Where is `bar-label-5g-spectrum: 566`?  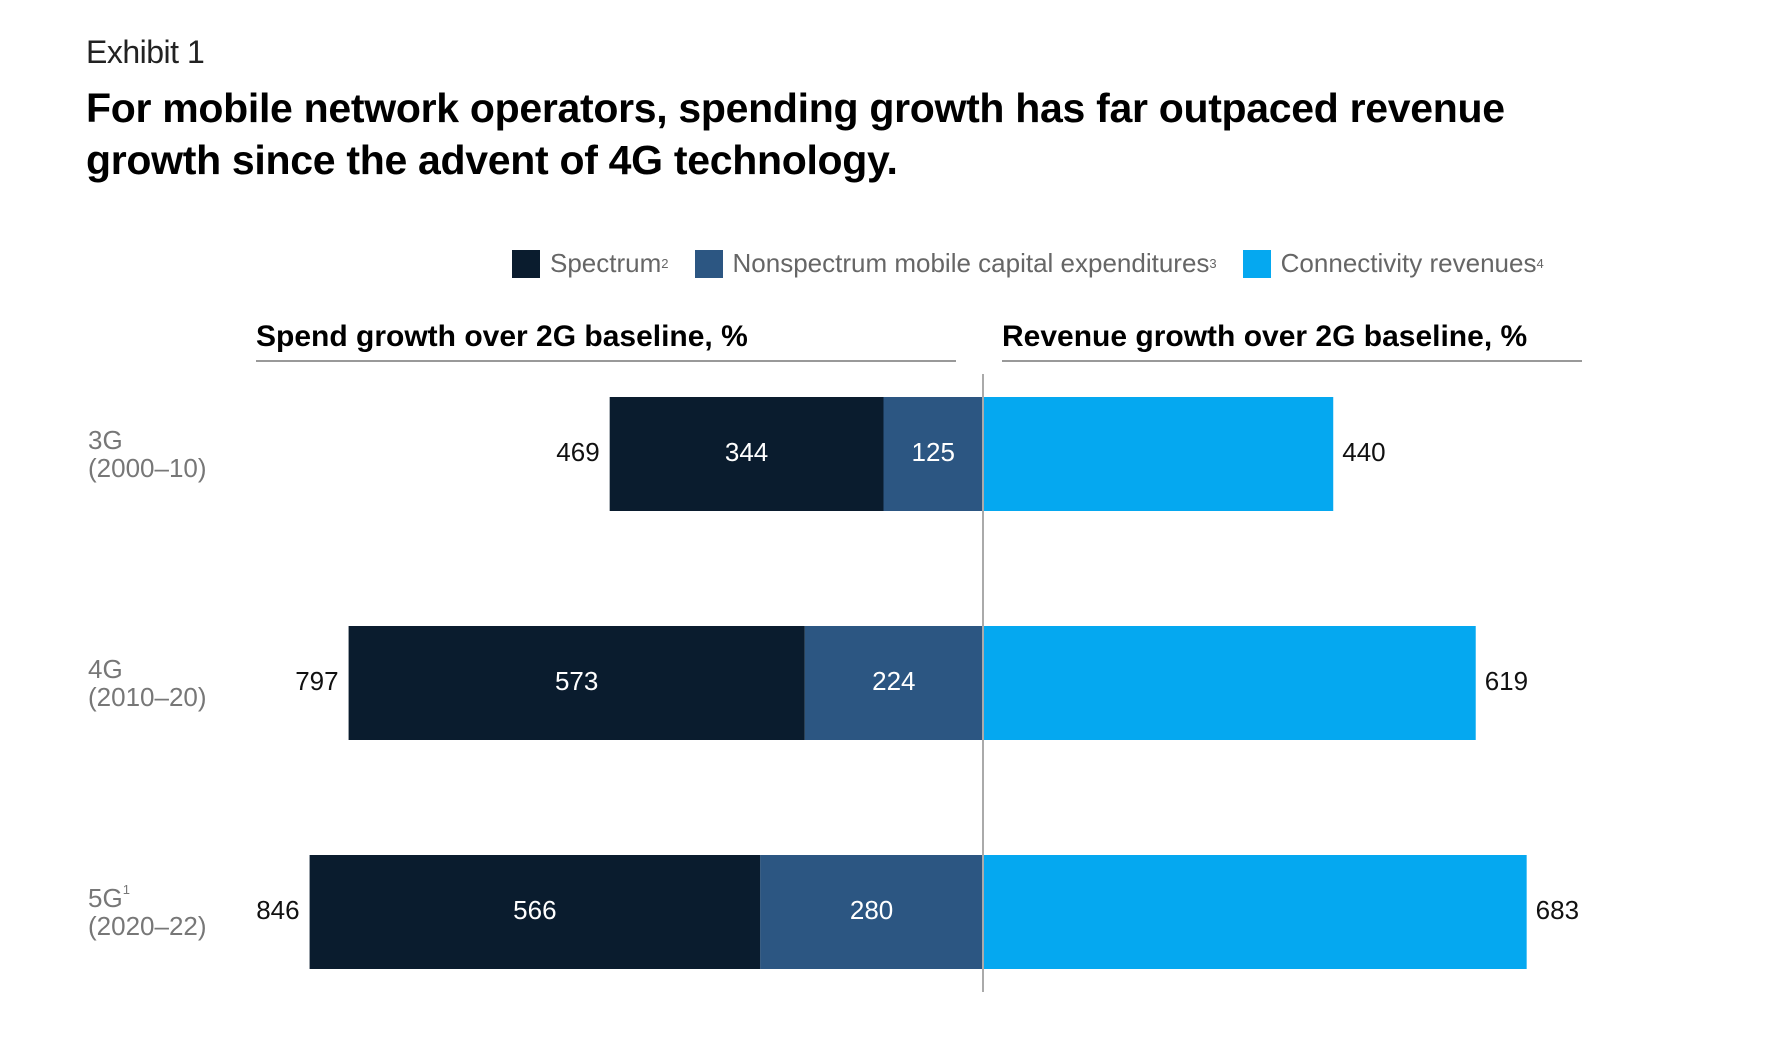 bar-label-5g-spectrum: 566 is located at coordinates (534, 910).